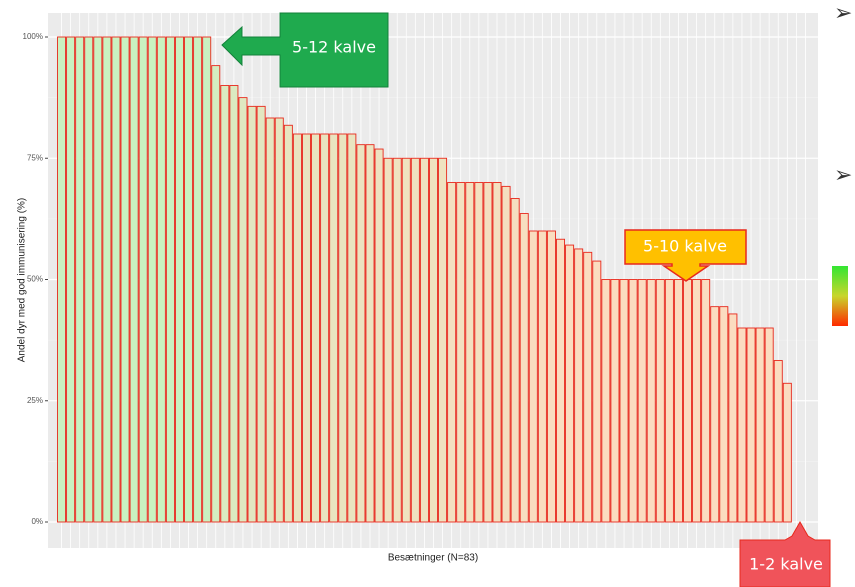  I want to click on annotation: 5-10 kalve, so click(685, 246).